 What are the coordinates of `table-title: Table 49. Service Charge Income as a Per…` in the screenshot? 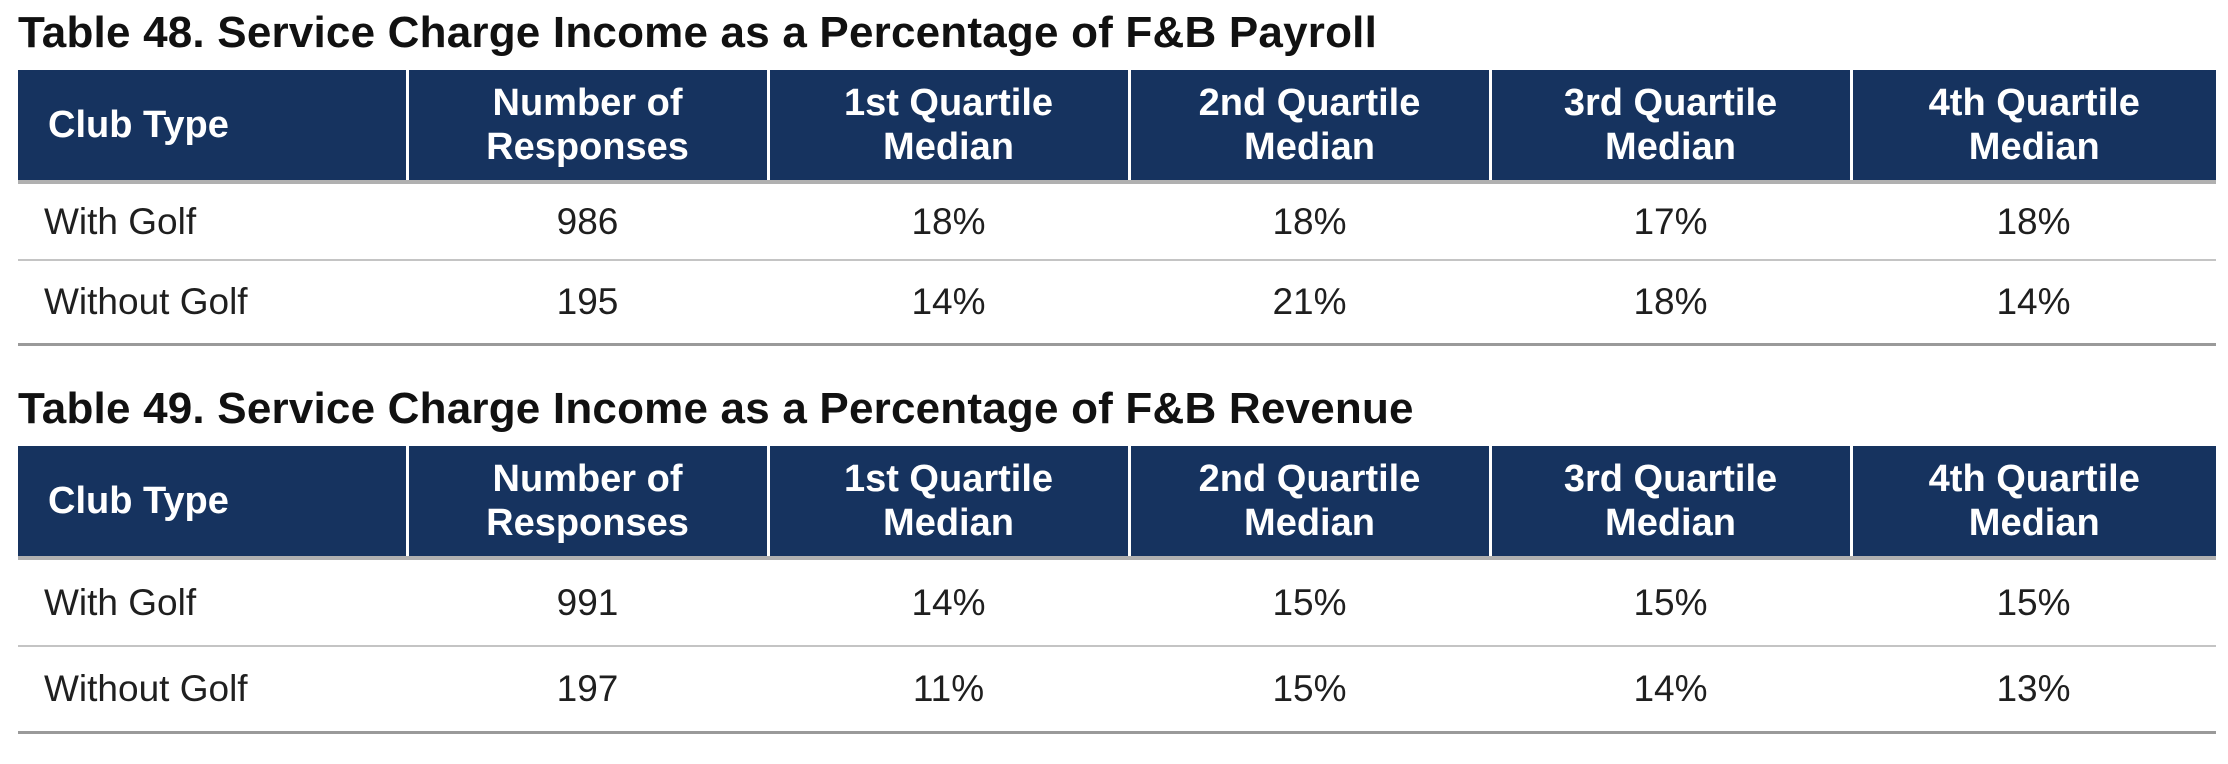 It's located at (716, 408).